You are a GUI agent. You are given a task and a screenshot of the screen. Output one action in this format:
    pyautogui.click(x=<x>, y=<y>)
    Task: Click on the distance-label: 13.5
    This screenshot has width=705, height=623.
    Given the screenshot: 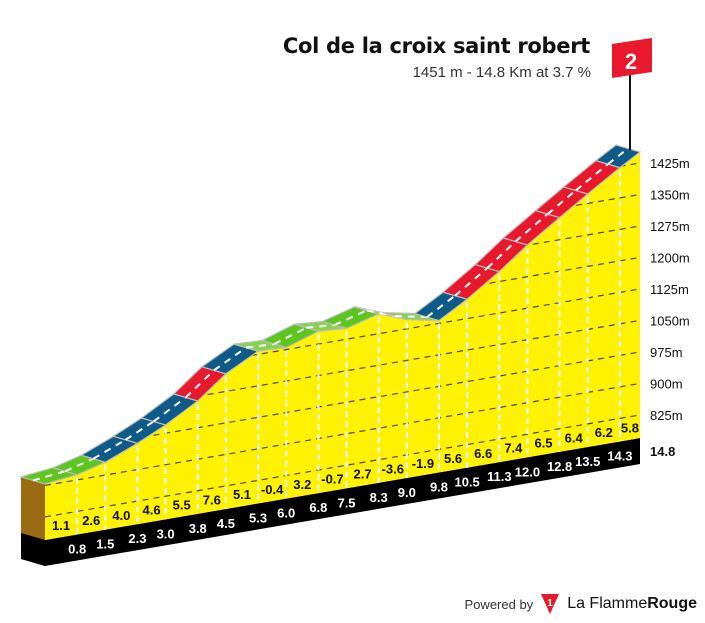 What is the action you would take?
    pyautogui.click(x=587, y=461)
    